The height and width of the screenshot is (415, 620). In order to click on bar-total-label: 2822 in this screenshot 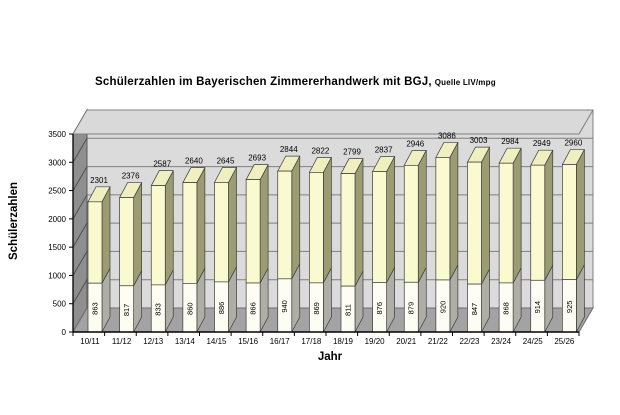, I will do `click(320, 150)`.